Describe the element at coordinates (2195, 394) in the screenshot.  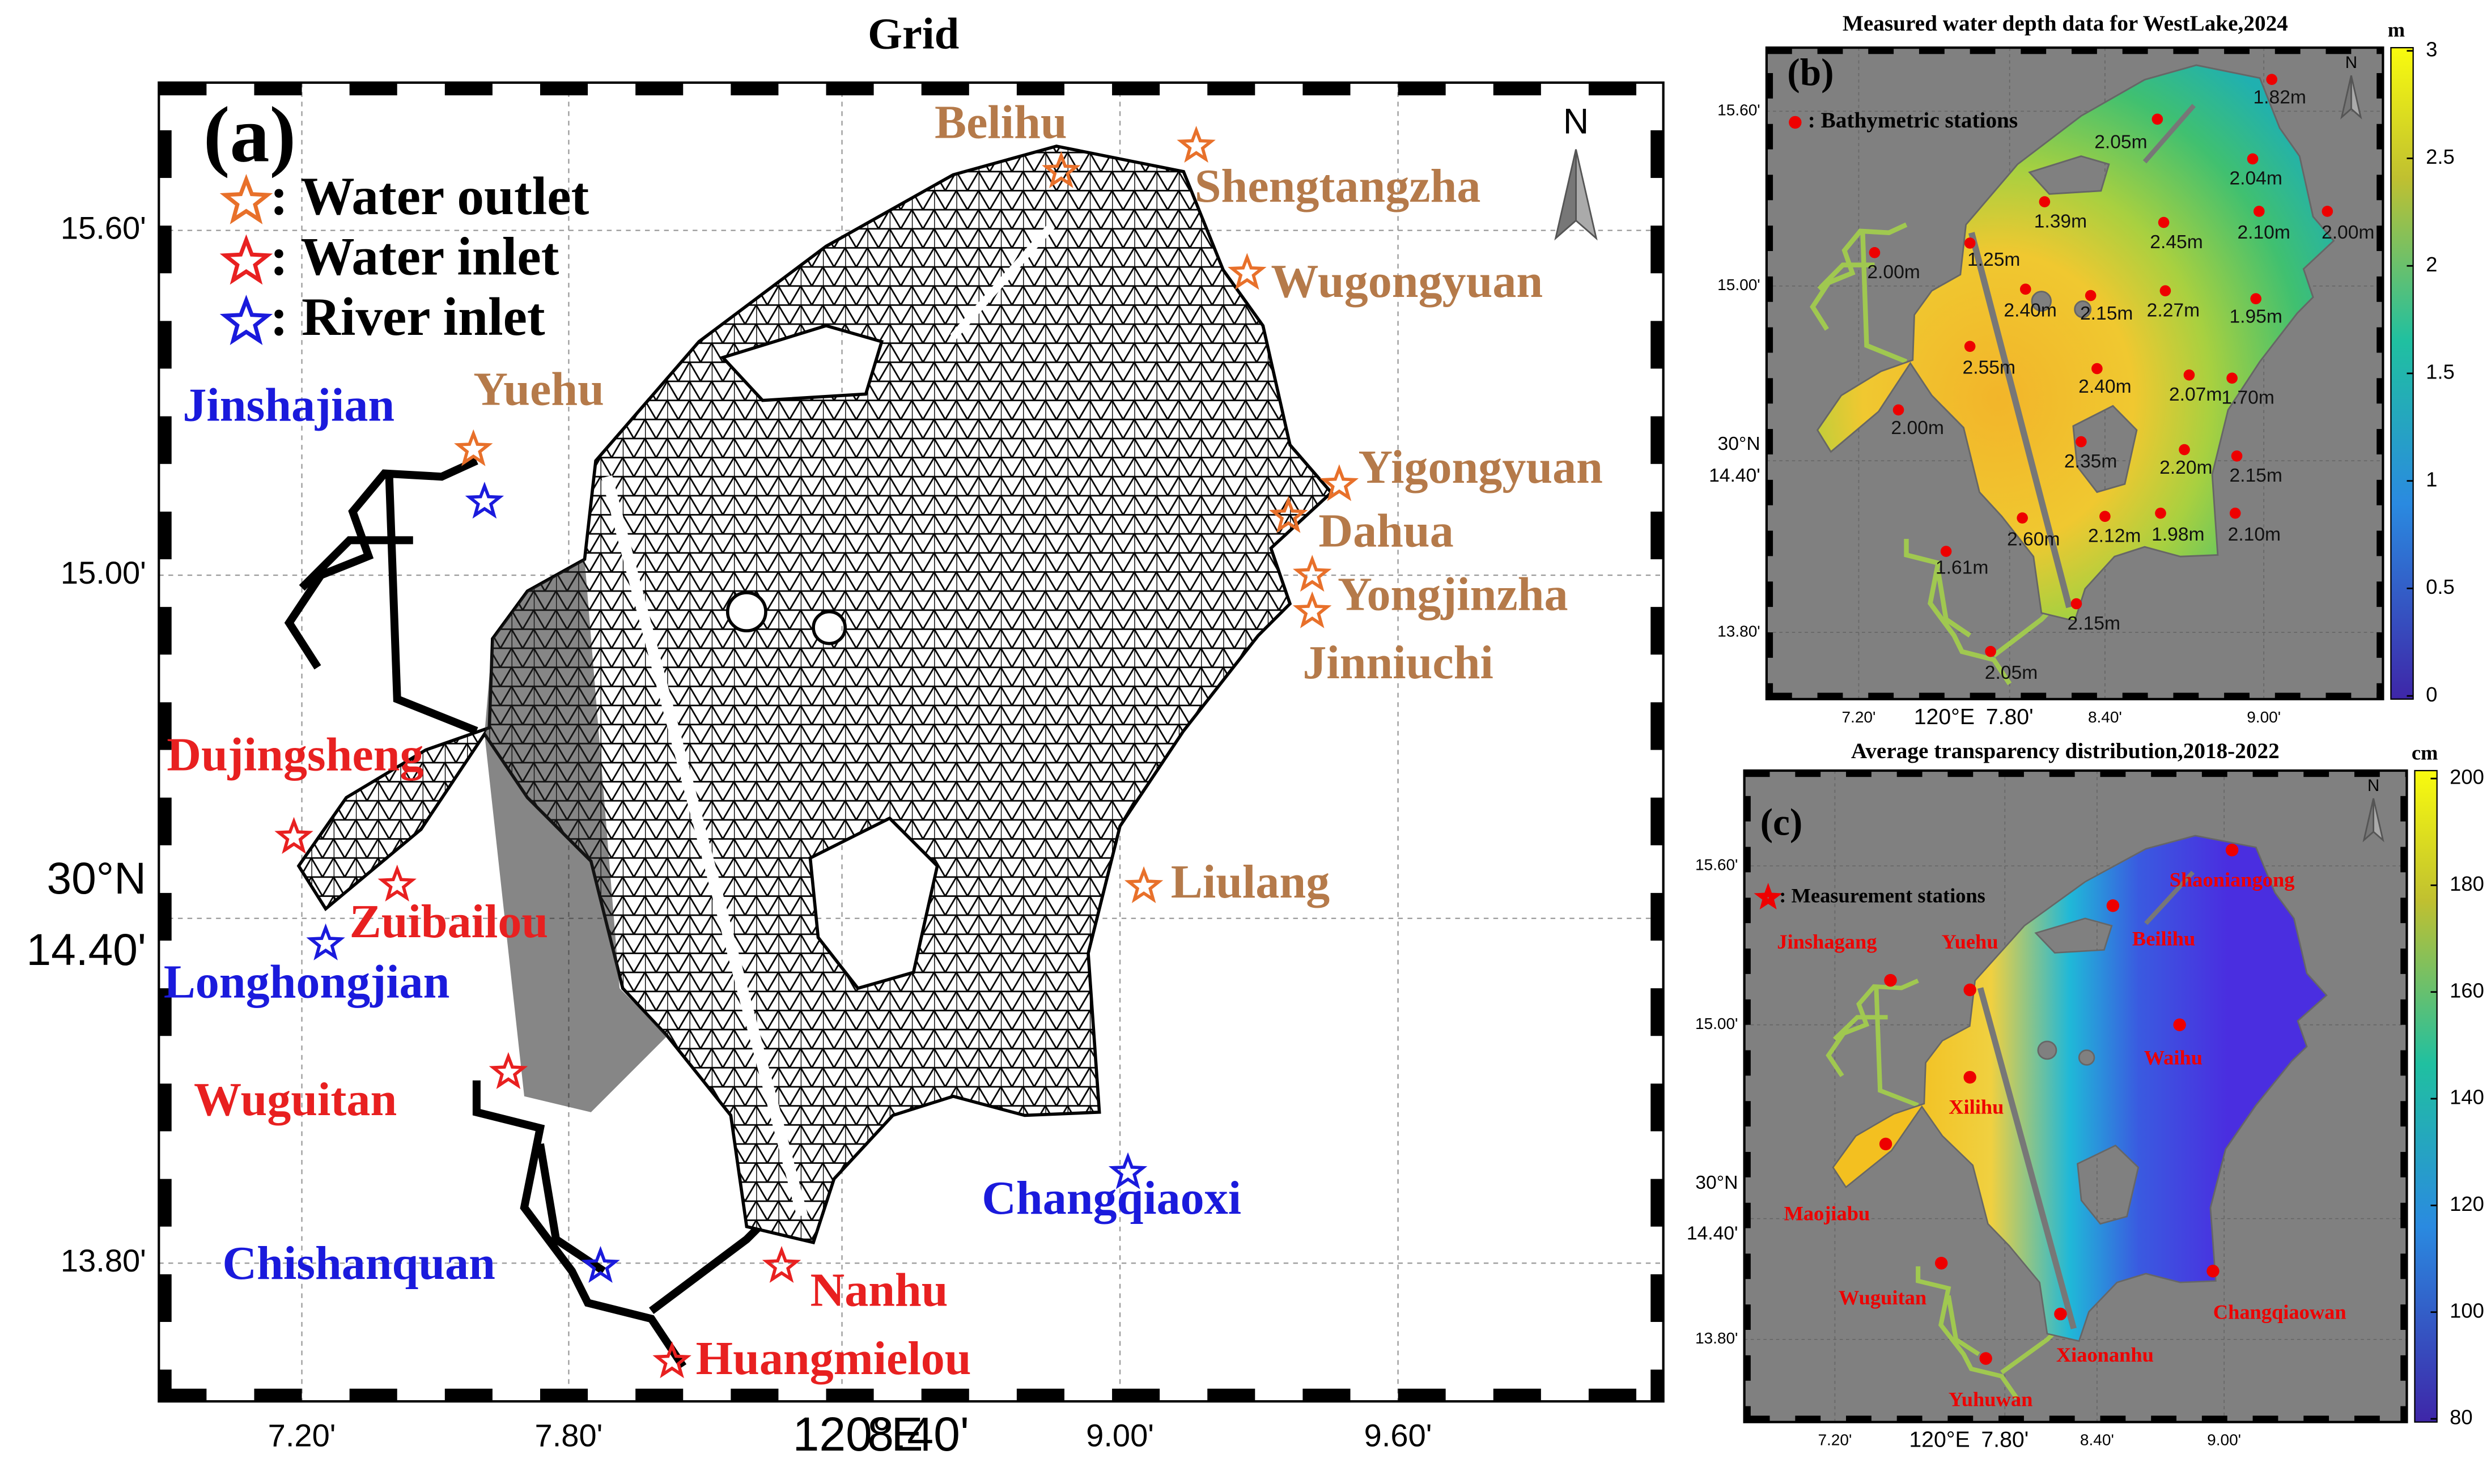
I see `station-depth: 2.07m` at that location.